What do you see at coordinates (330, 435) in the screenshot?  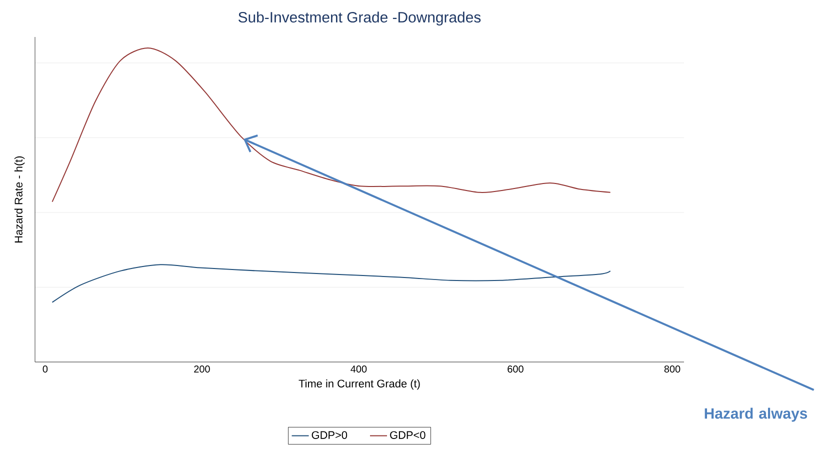 I see `legend-label: GDP>0` at bounding box center [330, 435].